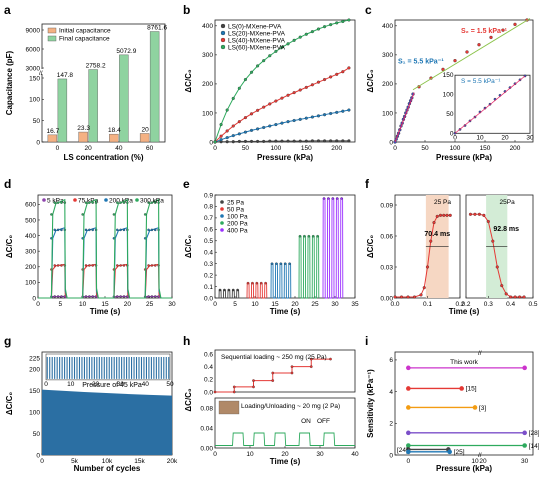 This screenshot has height=480, width=539. I want to click on panel-h-top-frame, so click(285, 371).